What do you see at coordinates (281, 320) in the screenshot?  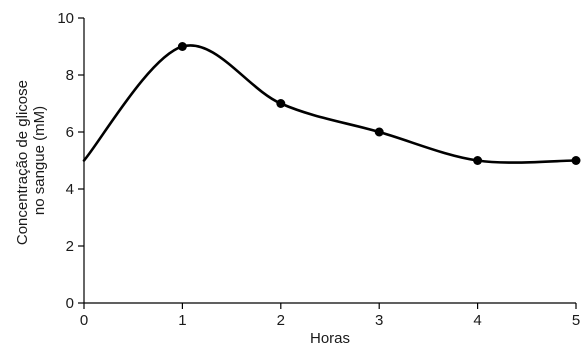 I see `x-tick-label: 2` at bounding box center [281, 320].